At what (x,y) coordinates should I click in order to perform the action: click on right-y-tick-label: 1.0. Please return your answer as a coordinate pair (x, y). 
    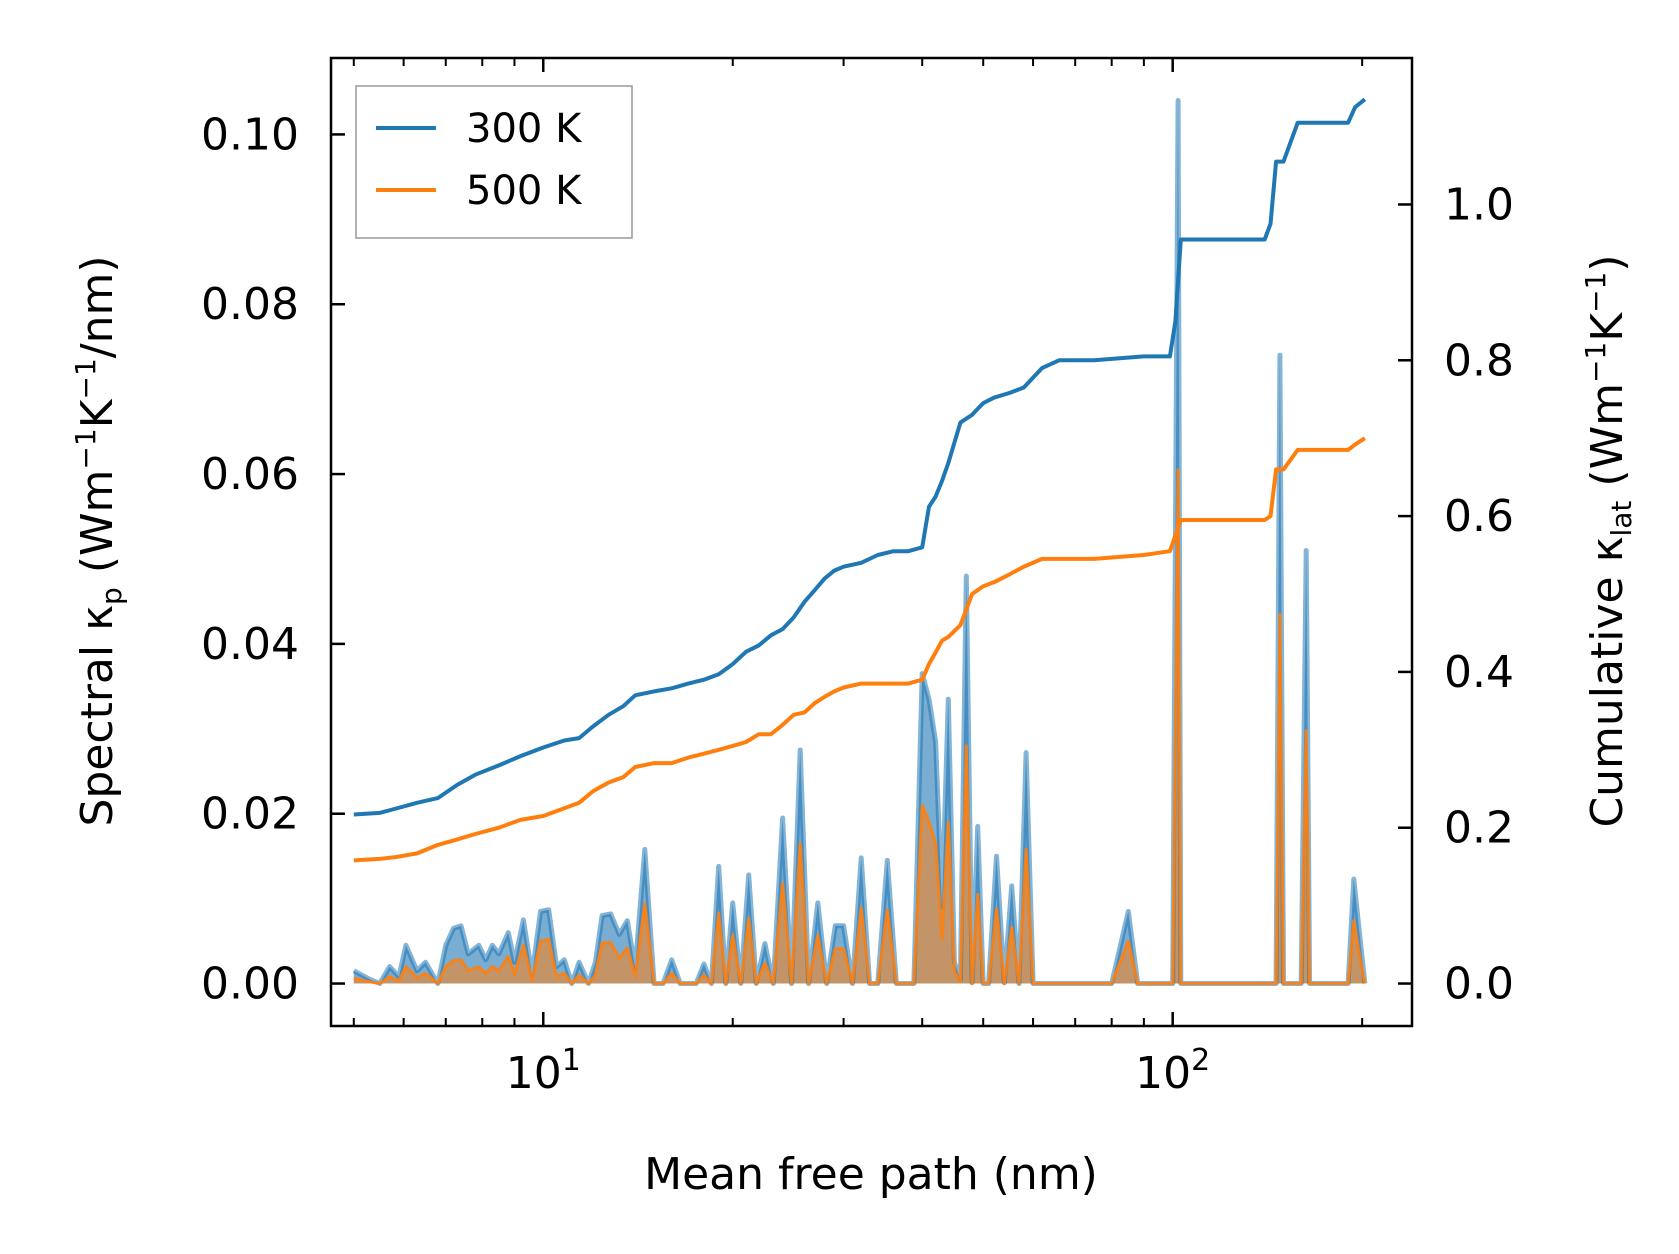
    Looking at the image, I should click on (1479, 204).